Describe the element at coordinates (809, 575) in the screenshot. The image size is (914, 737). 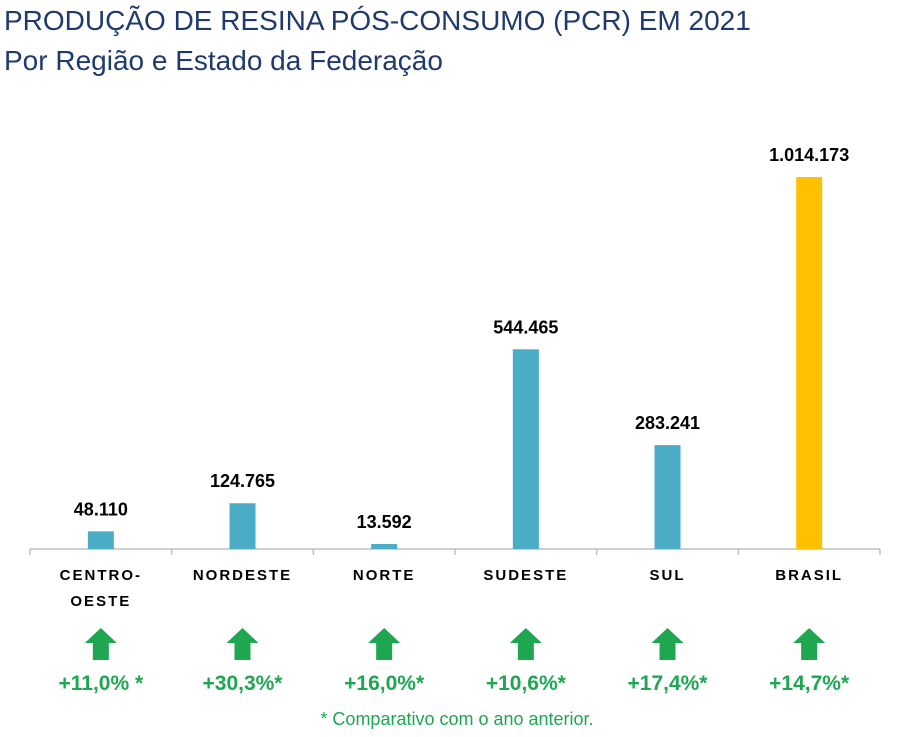
I see `category-label: BRASIL` at that location.